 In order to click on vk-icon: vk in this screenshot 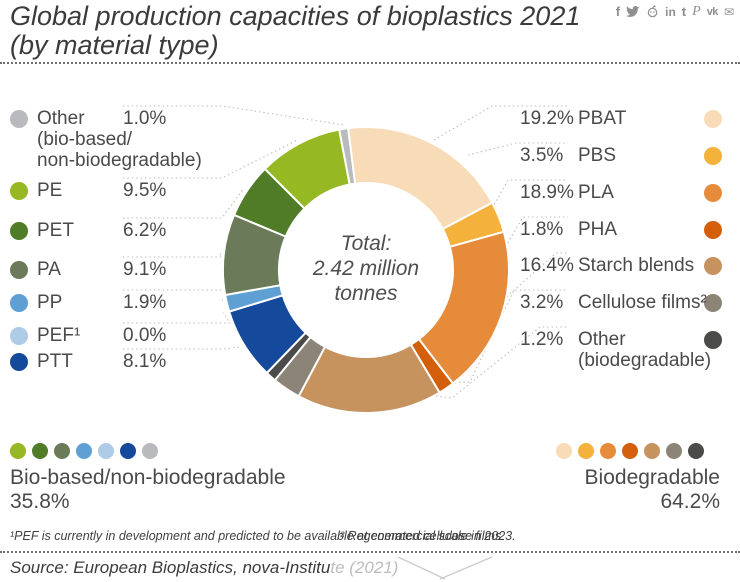, I will do `click(712, 11)`.